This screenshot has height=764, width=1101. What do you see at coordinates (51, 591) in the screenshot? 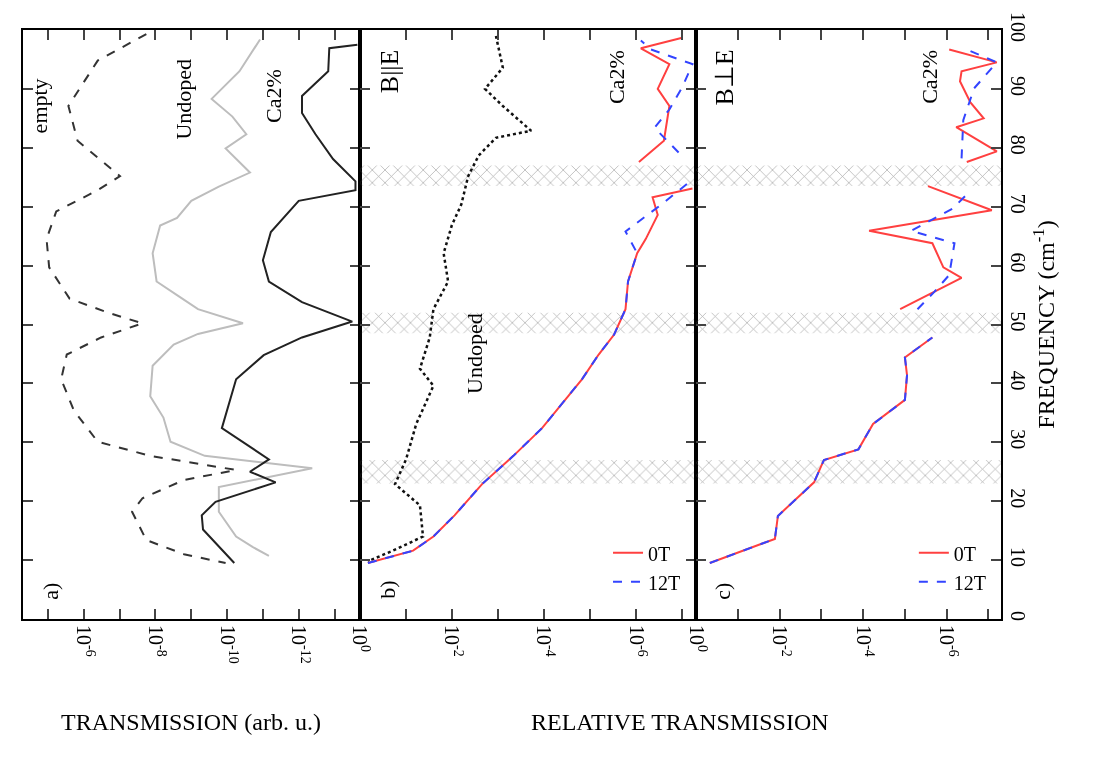
I see `annotation: a)` at bounding box center [51, 591].